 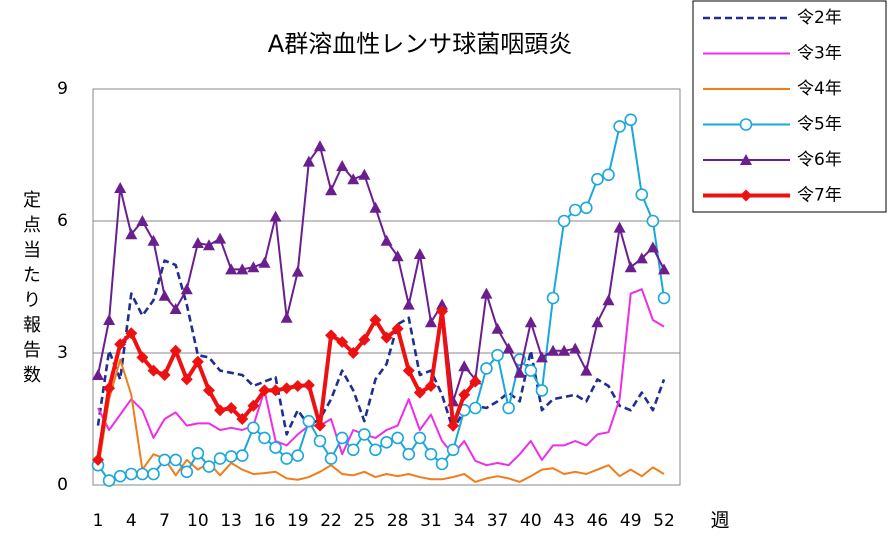 I want to click on x-tick-label: 7, so click(x=164, y=521).